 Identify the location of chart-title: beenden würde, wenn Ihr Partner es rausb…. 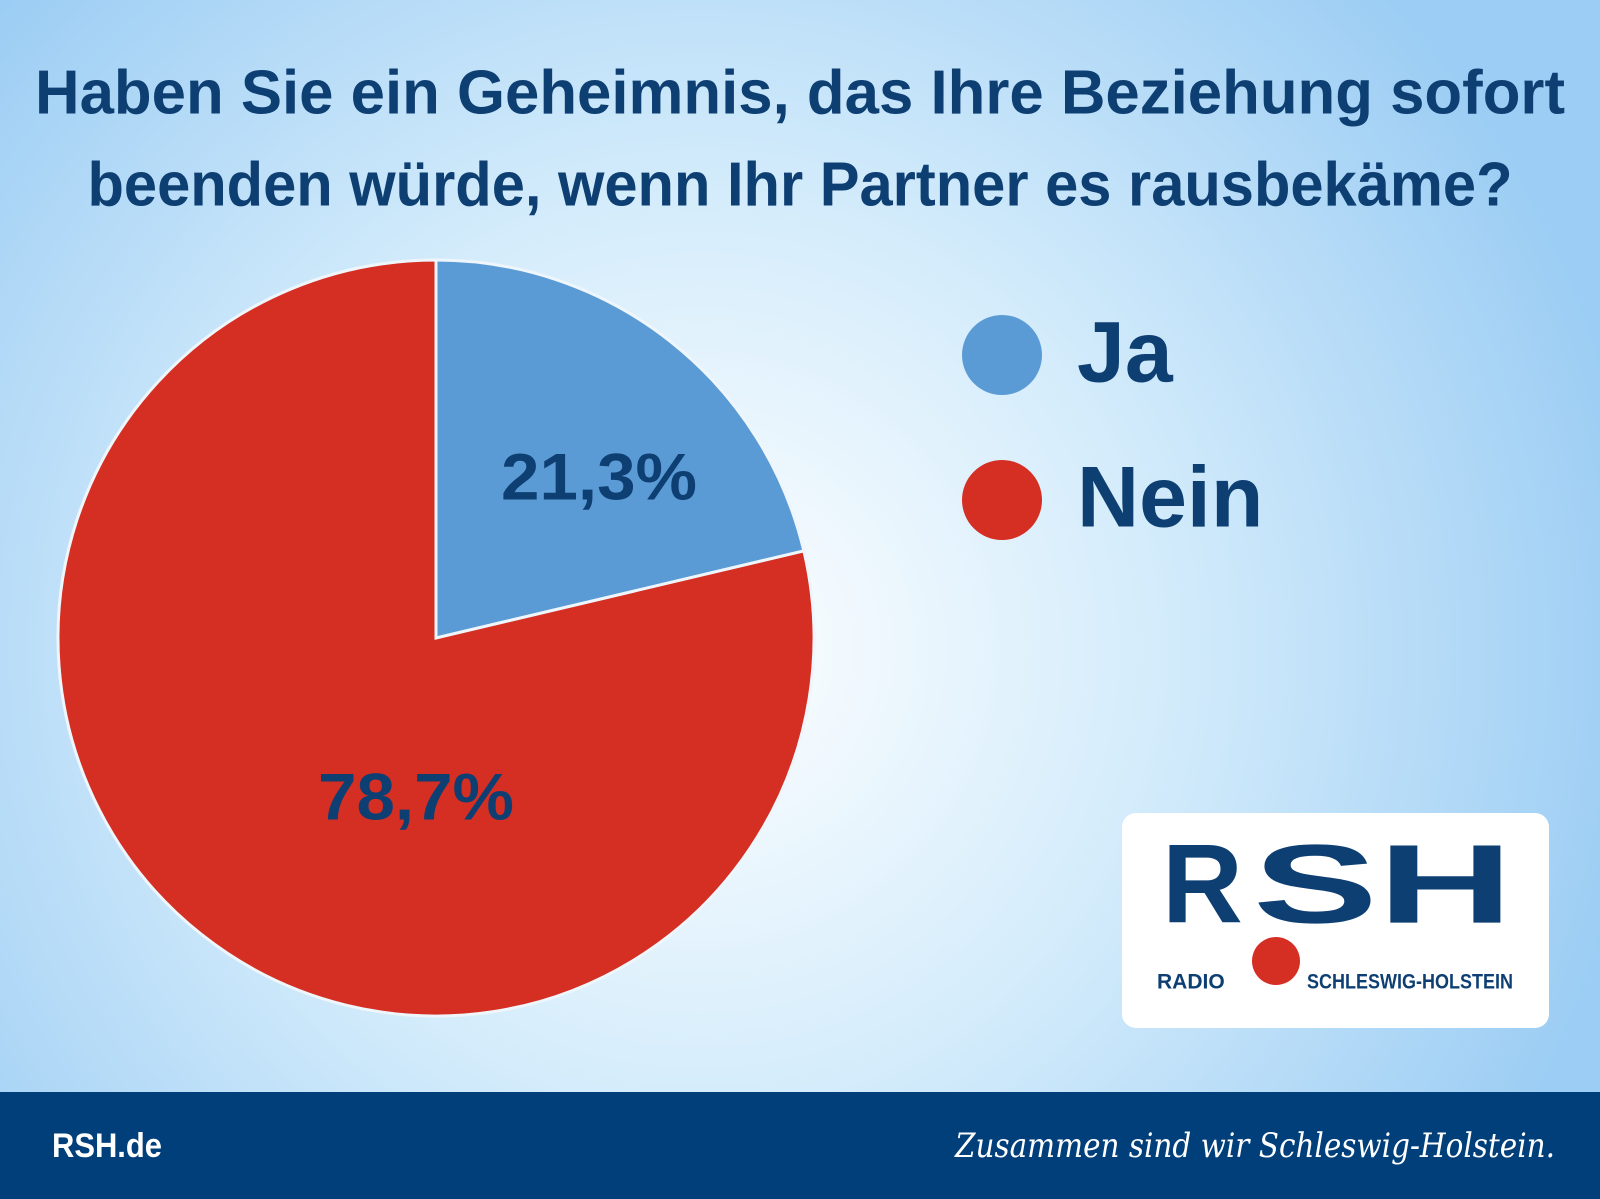
(800, 184).